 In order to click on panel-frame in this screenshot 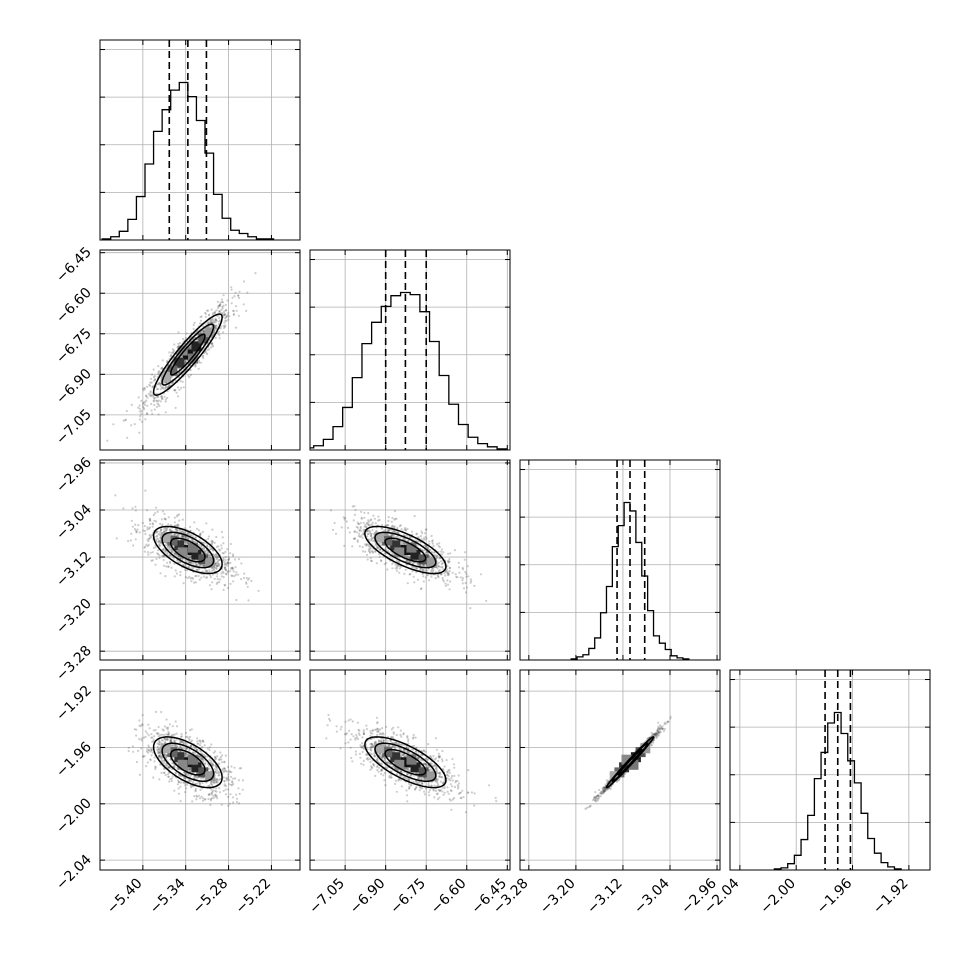, I will do `click(410, 560)`.